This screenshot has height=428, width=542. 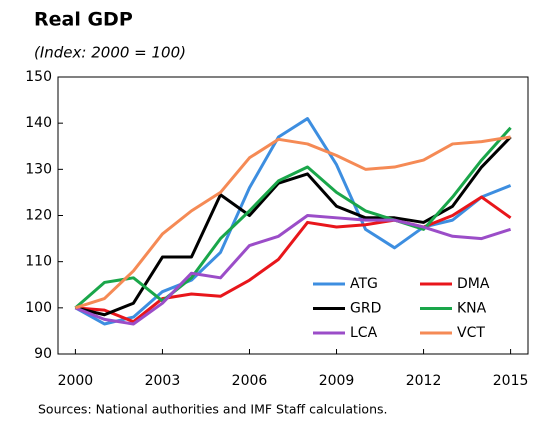 What do you see at coordinates (473, 284) in the screenshot?
I see `legend-label: DMA` at bounding box center [473, 284].